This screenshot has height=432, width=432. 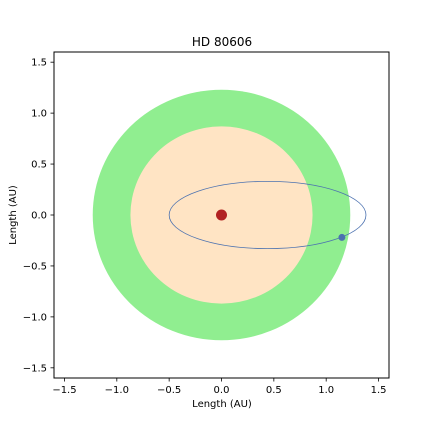 What do you see at coordinates (39, 216) in the screenshot?
I see `y-tick-label: 0.0` at bounding box center [39, 216].